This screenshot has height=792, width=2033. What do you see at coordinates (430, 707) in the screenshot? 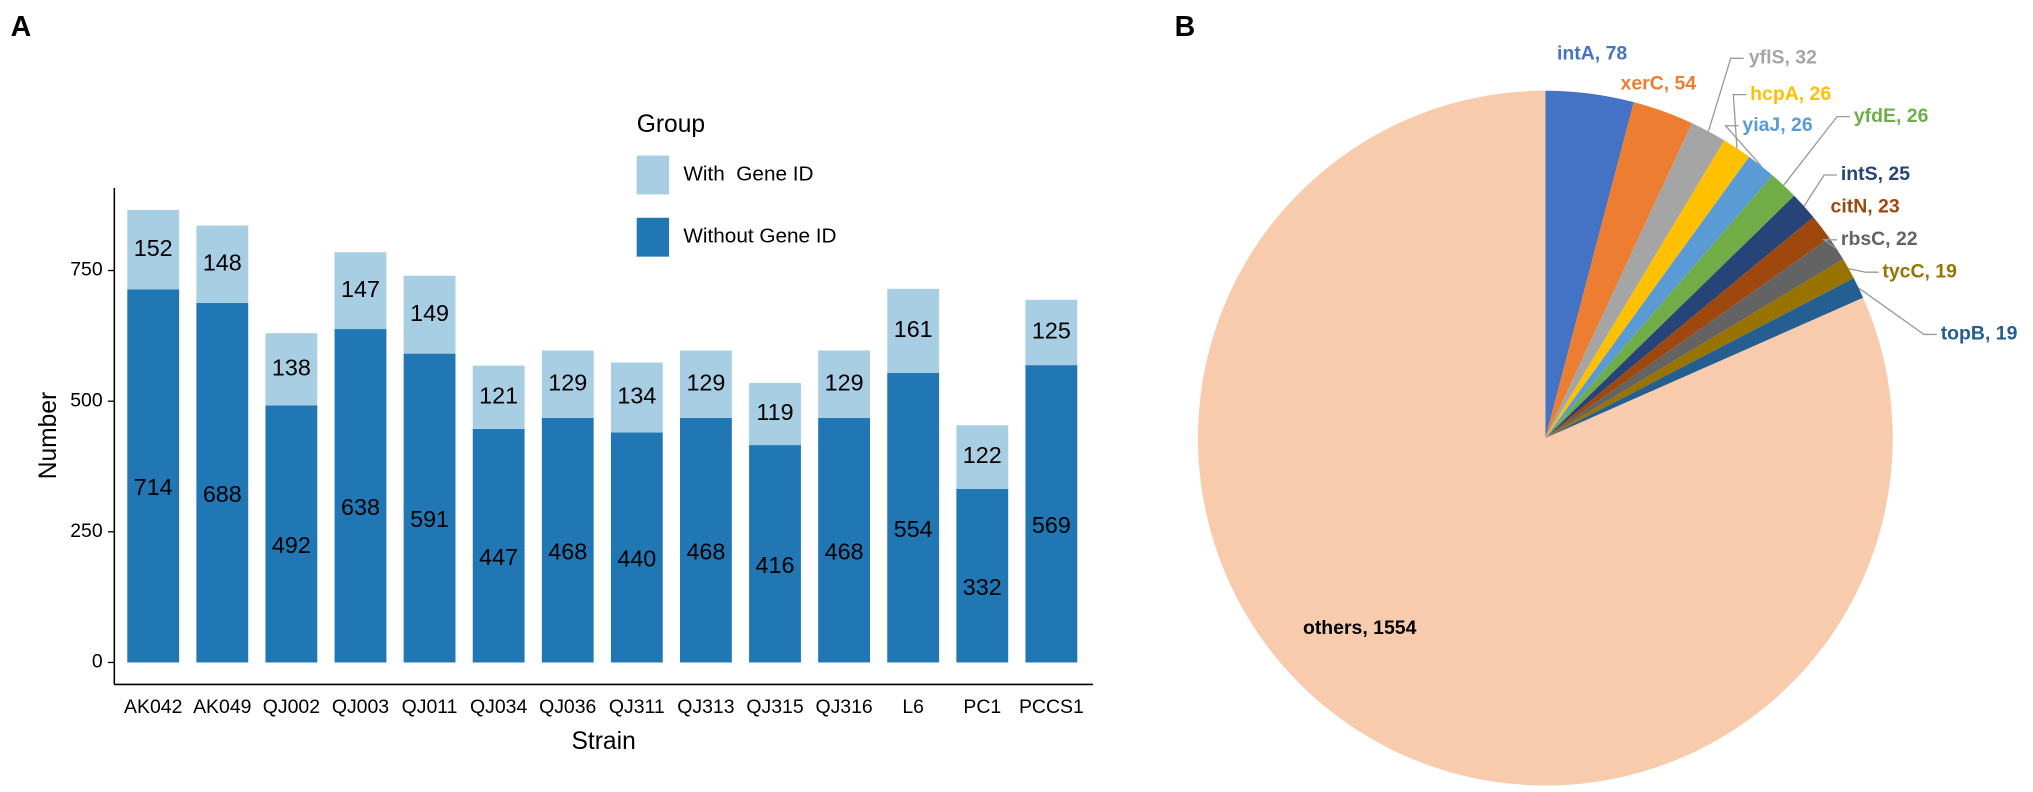
I see `x-tick-label: QJ011` at bounding box center [430, 707].